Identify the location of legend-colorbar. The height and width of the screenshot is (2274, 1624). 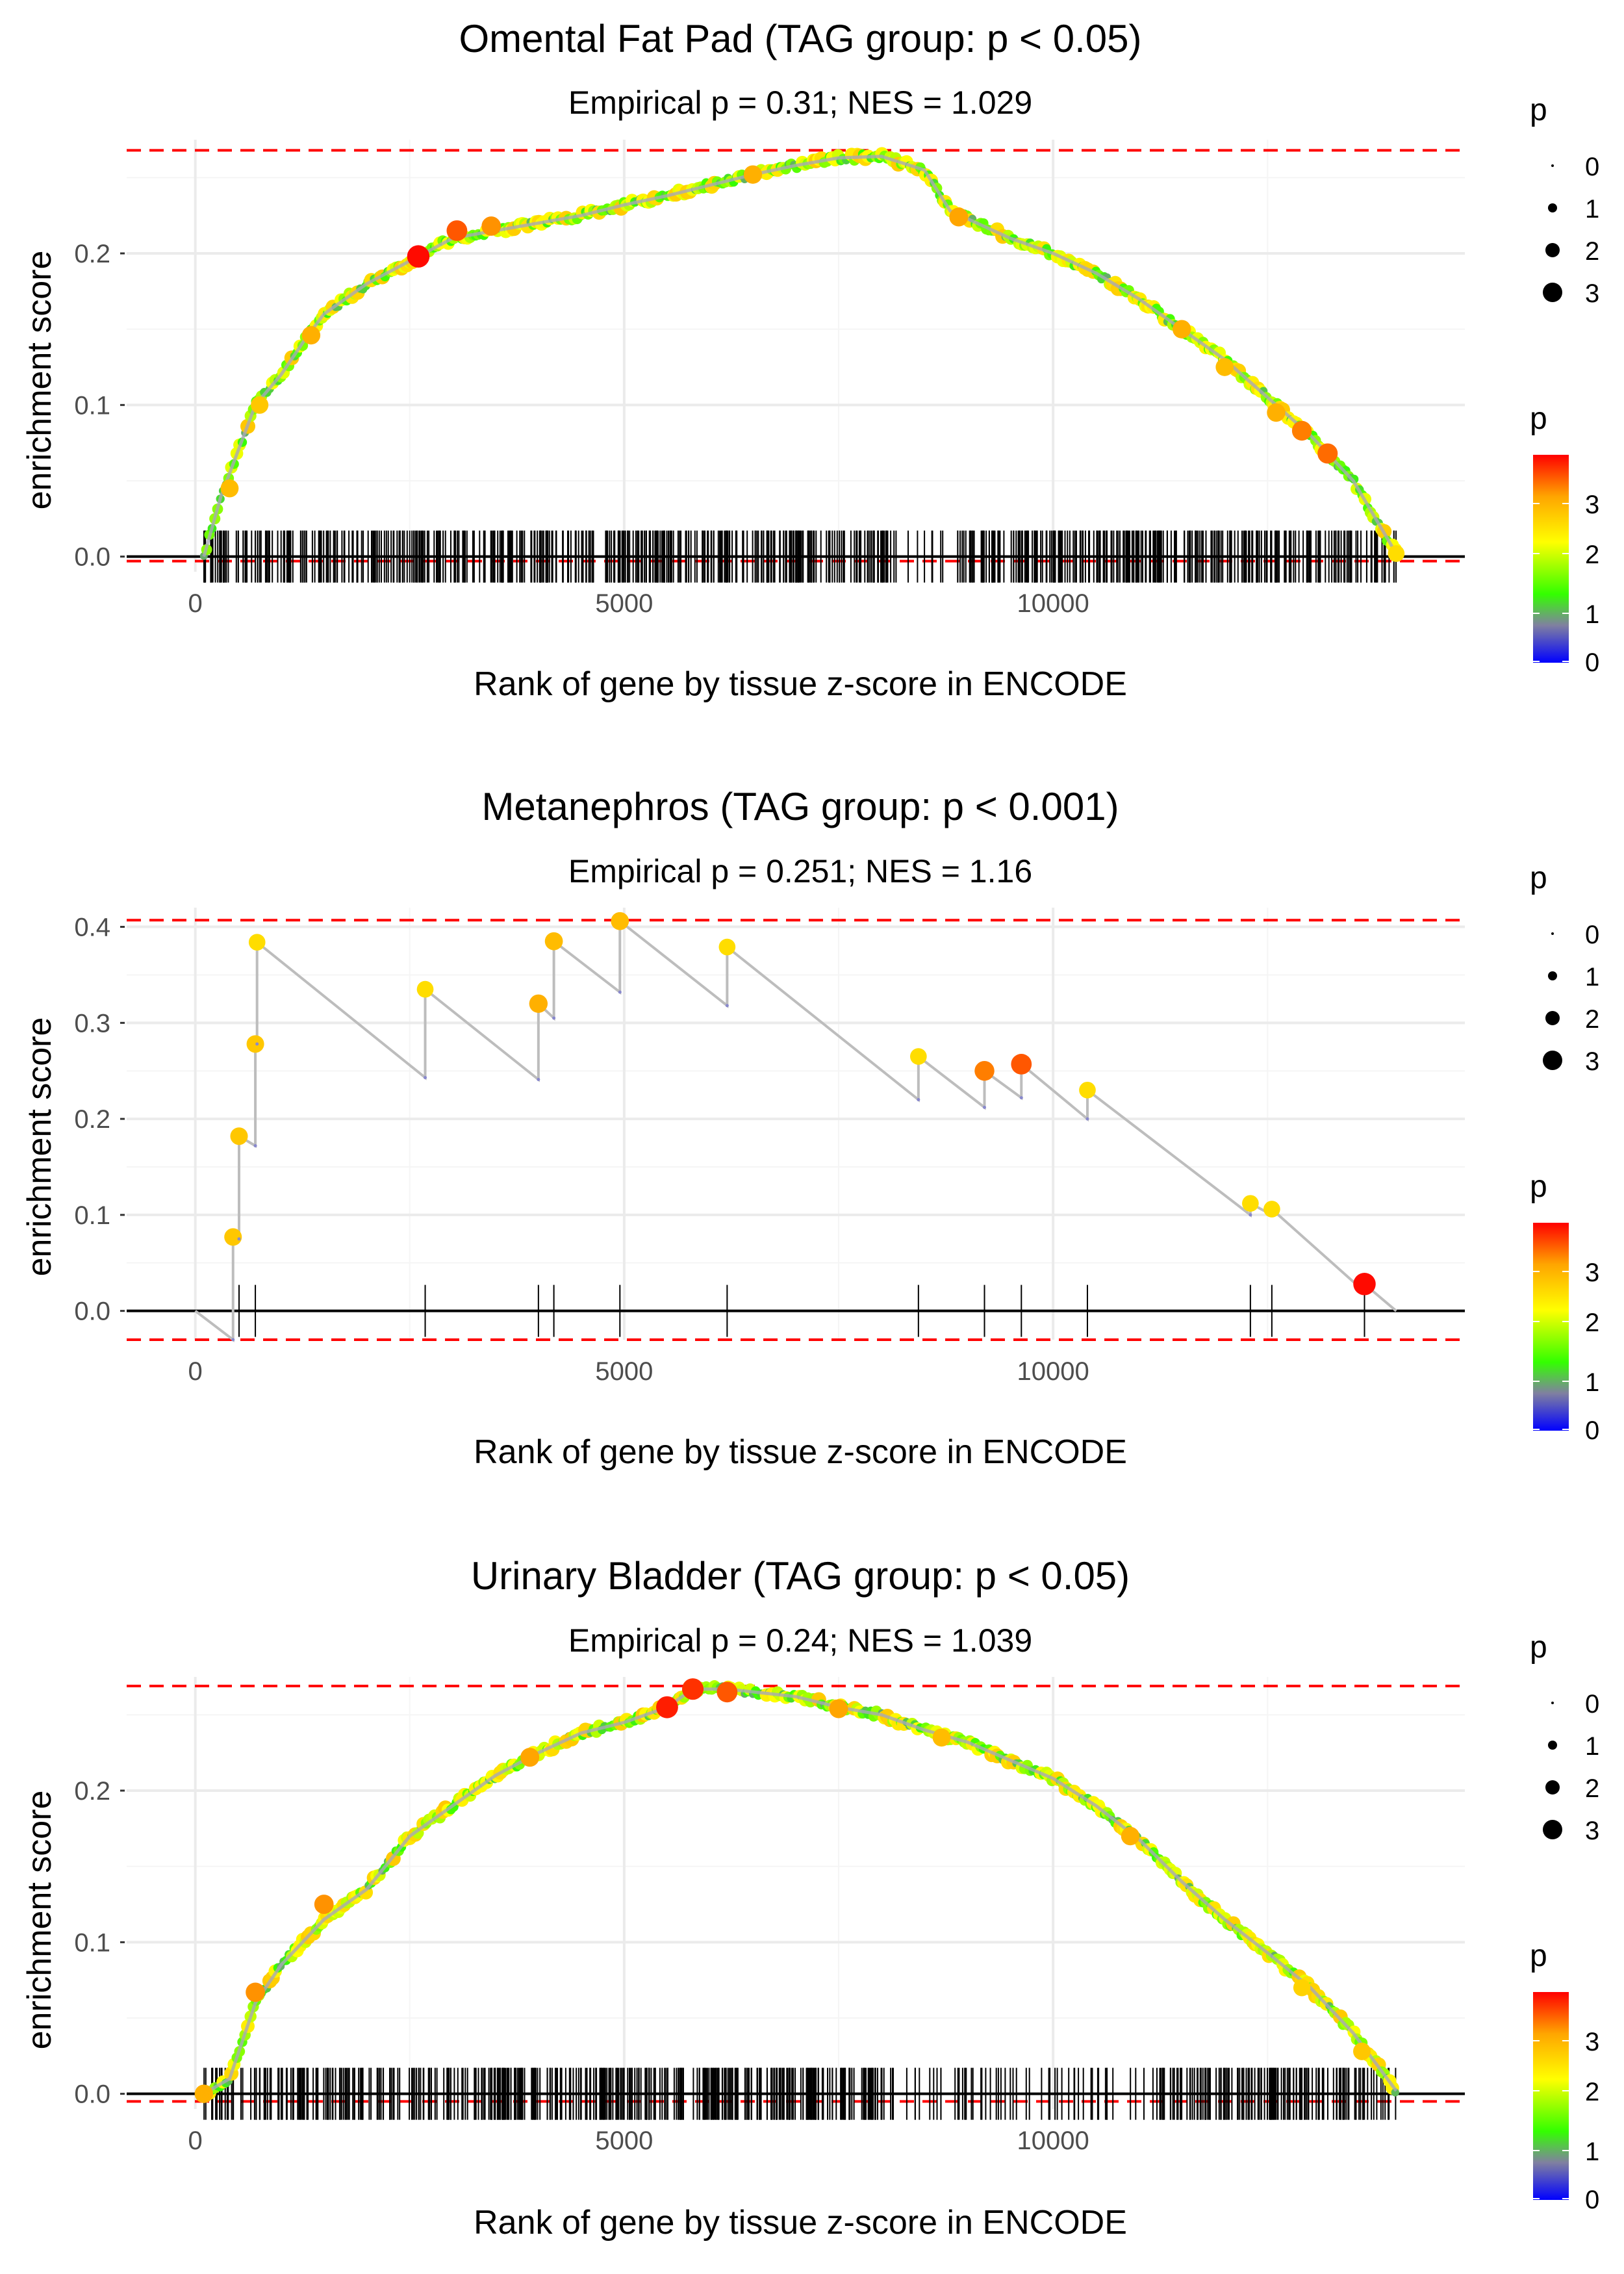
(1551, 2096).